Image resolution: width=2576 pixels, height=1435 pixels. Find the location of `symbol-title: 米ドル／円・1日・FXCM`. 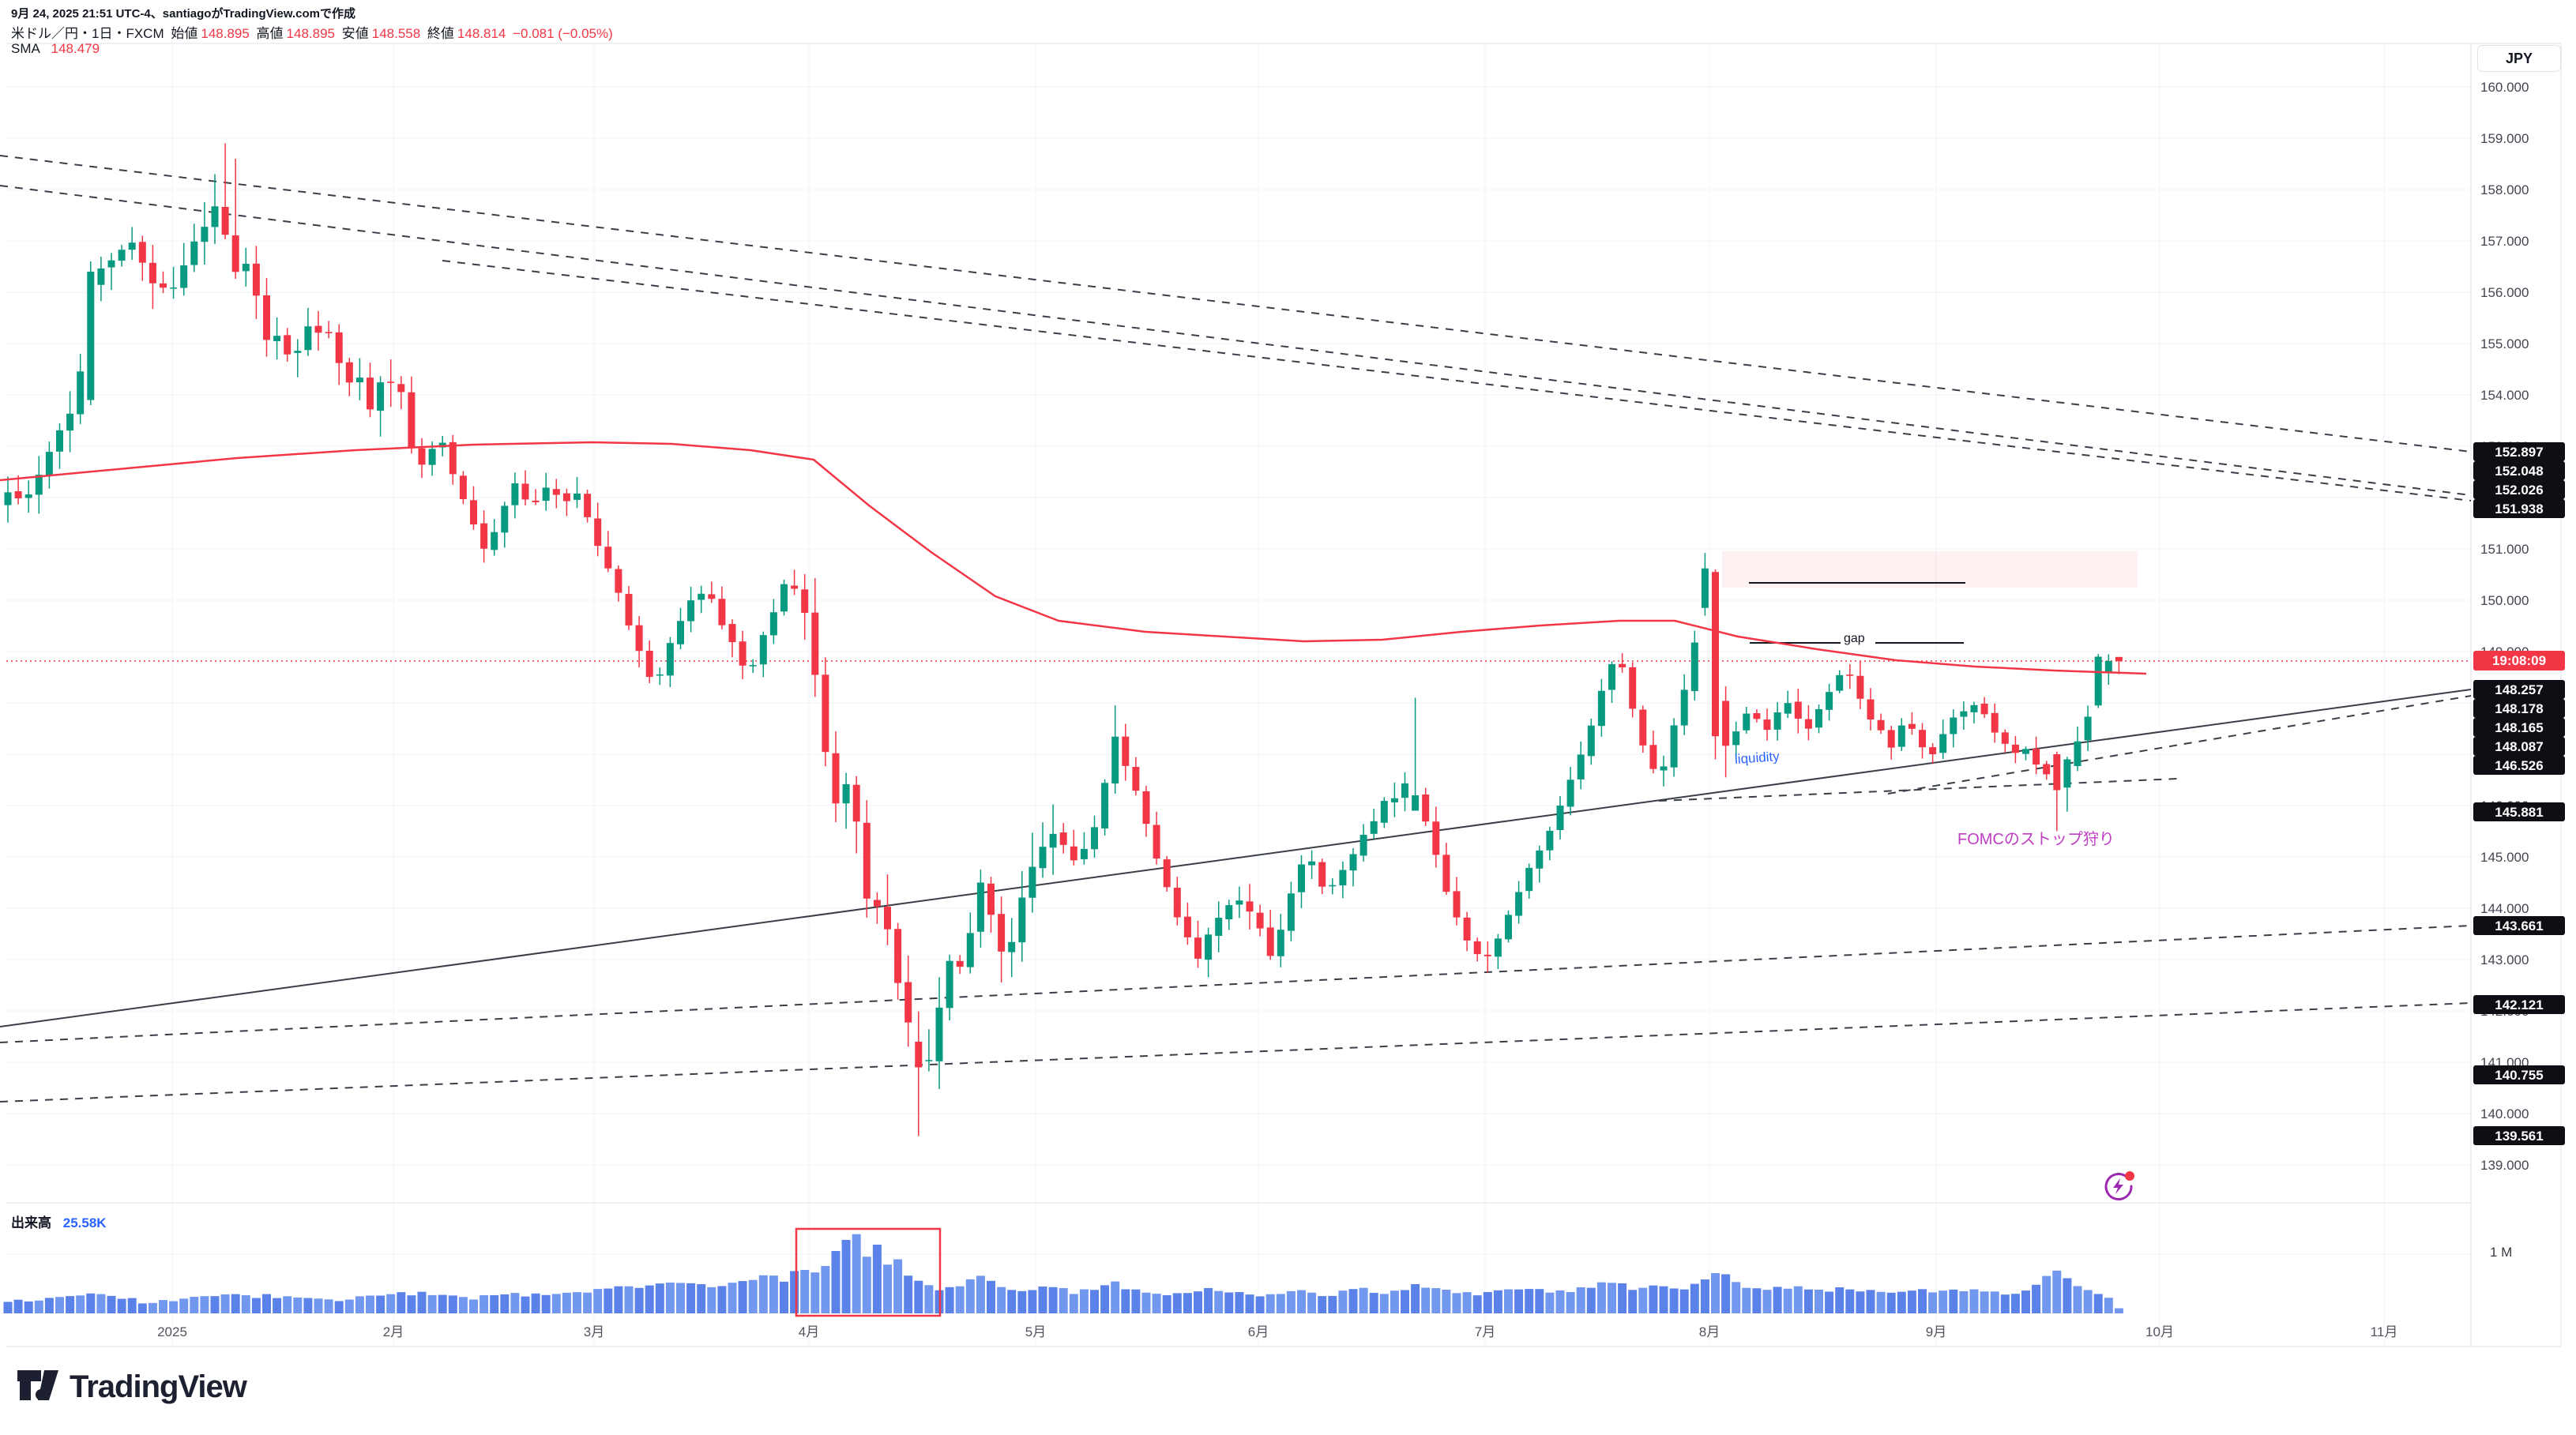

symbol-title: 米ドル／円・1日・FXCM is located at coordinates (87, 33).